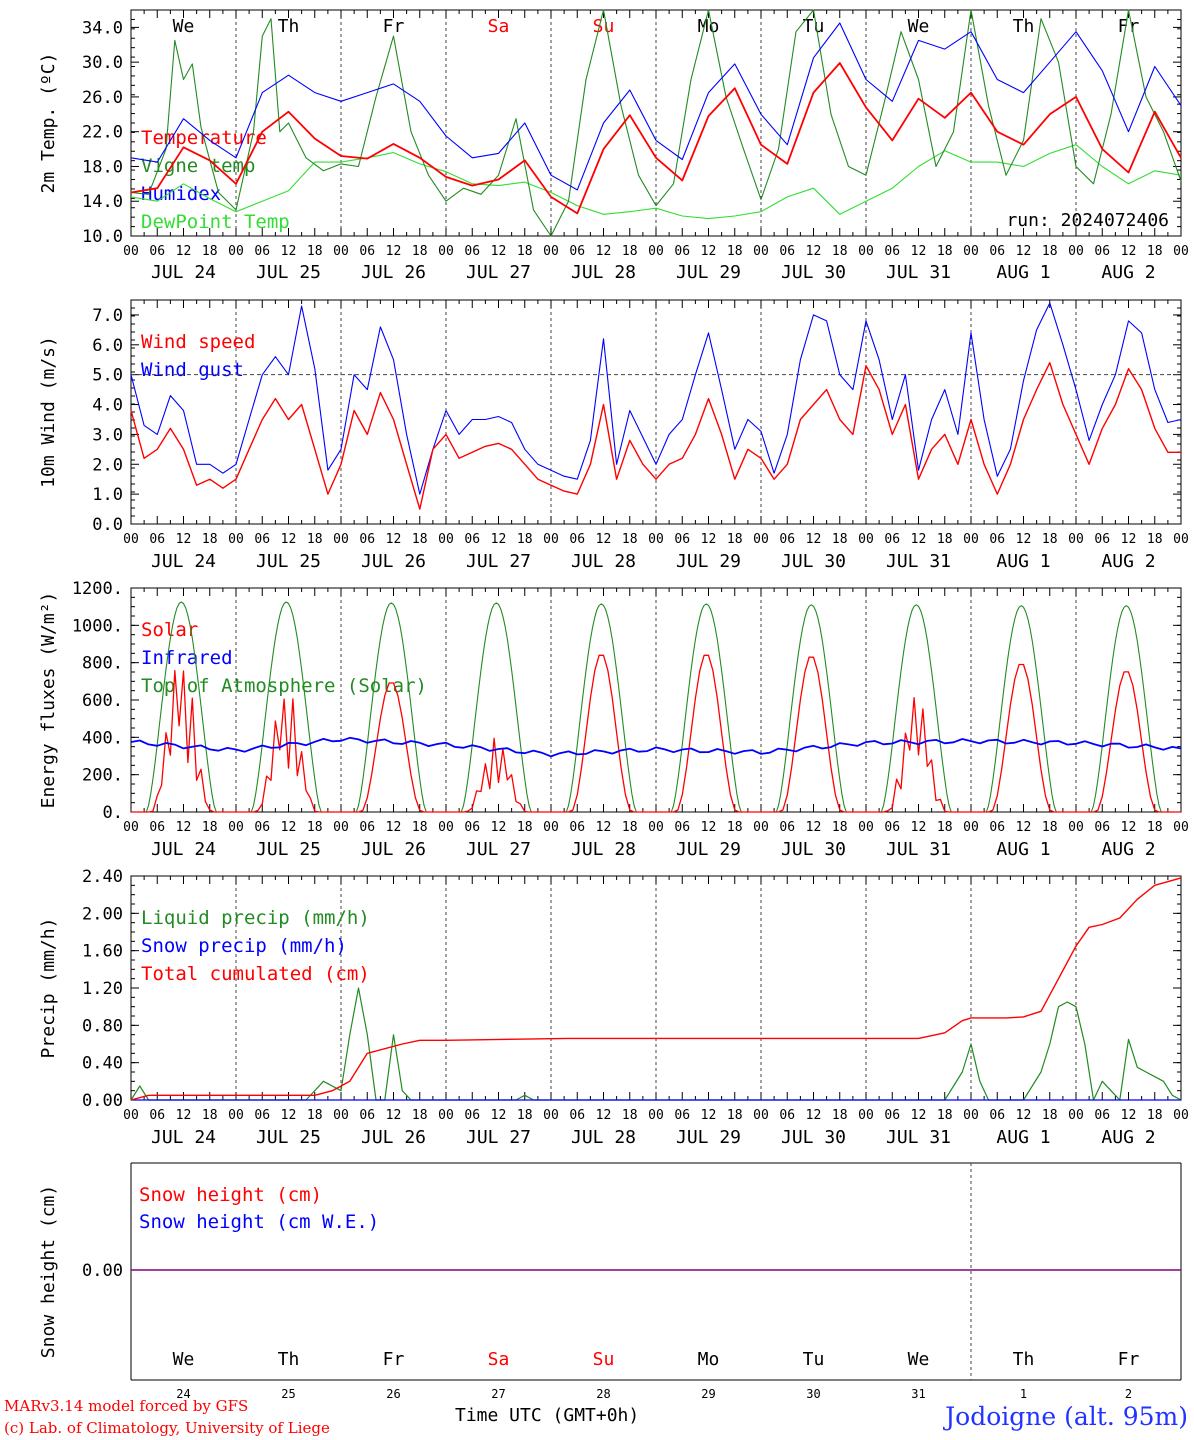 The width and height of the screenshot is (1194, 1440). I want to click on weekday-label: Tu, so click(814, 1359).